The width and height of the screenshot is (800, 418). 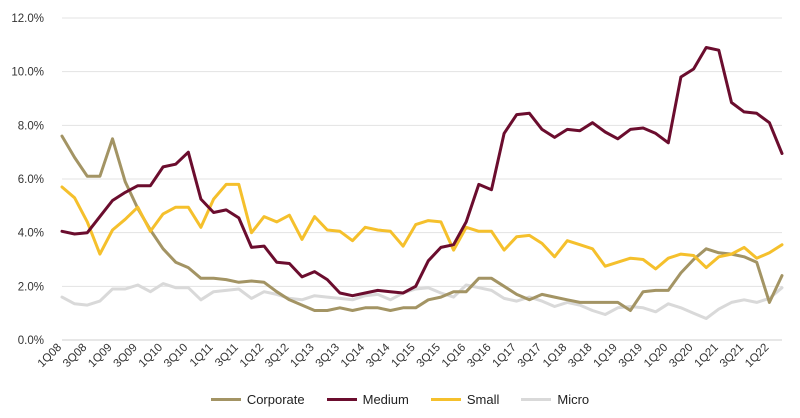 What do you see at coordinates (555, 399) in the screenshot?
I see `legend-item-micro: Micro` at bounding box center [555, 399].